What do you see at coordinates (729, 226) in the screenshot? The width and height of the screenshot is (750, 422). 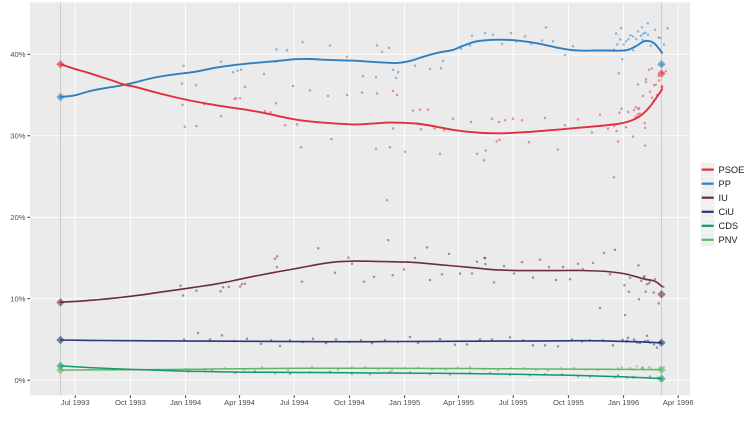 I see `svg-text: CDS` at bounding box center [729, 226].